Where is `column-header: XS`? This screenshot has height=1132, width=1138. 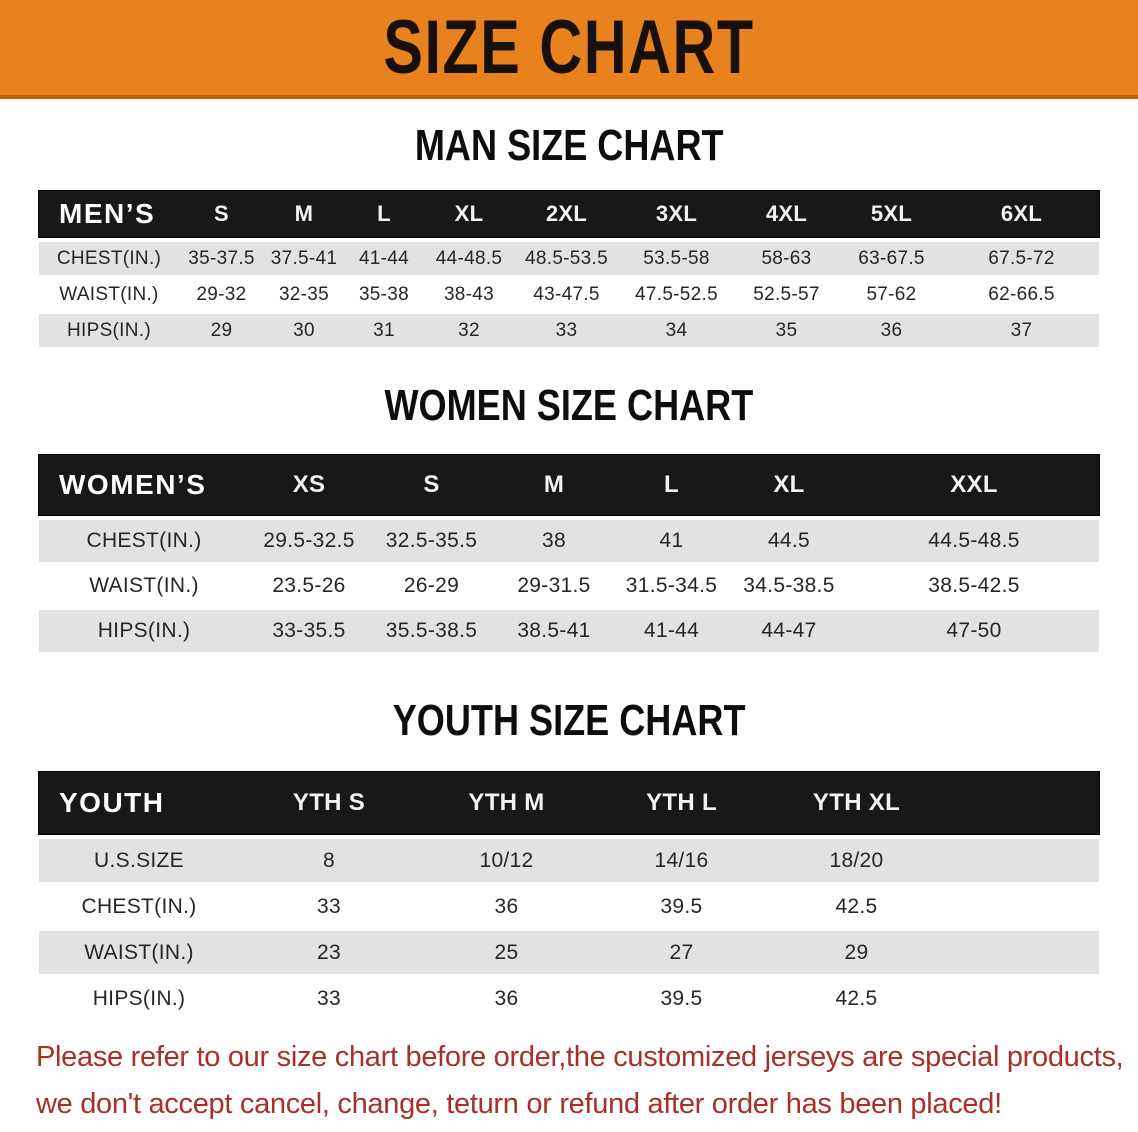
column-header: XS is located at coordinates (309, 484).